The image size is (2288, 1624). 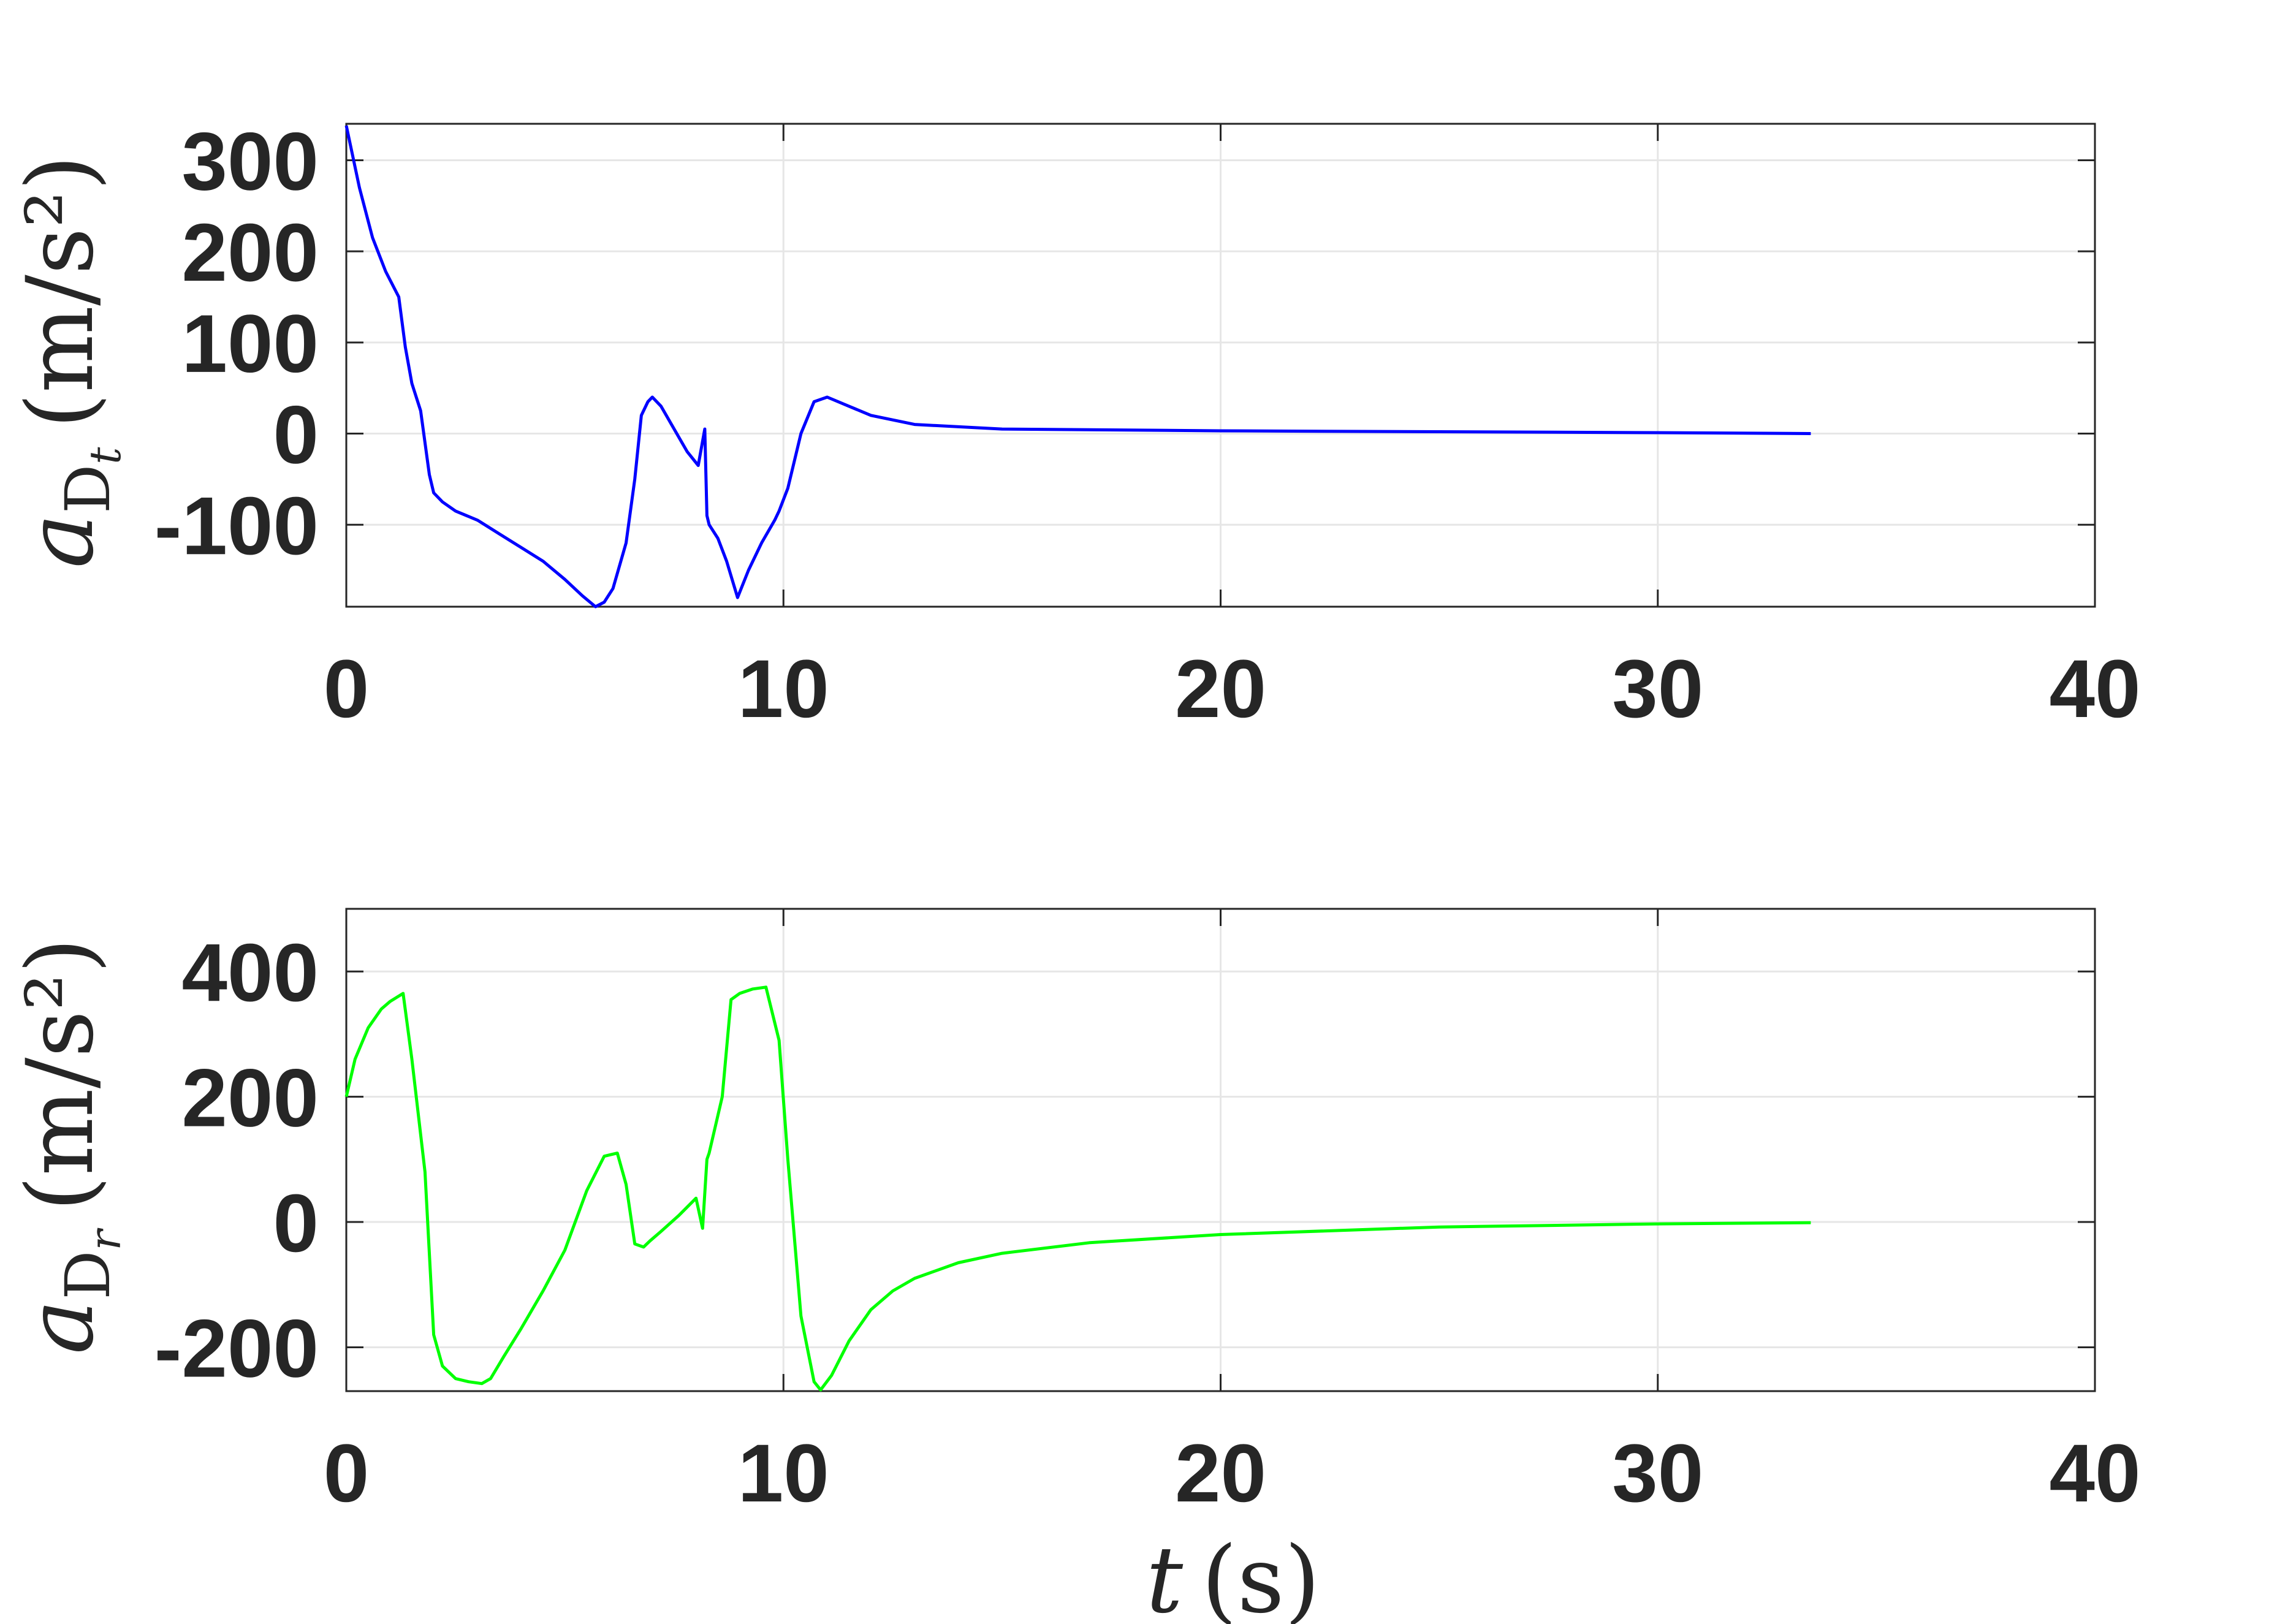 What do you see at coordinates (88, 1274) in the screenshot?
I see `panel-2-ylabel-subscript: D` at bounding box center [88, 1274].